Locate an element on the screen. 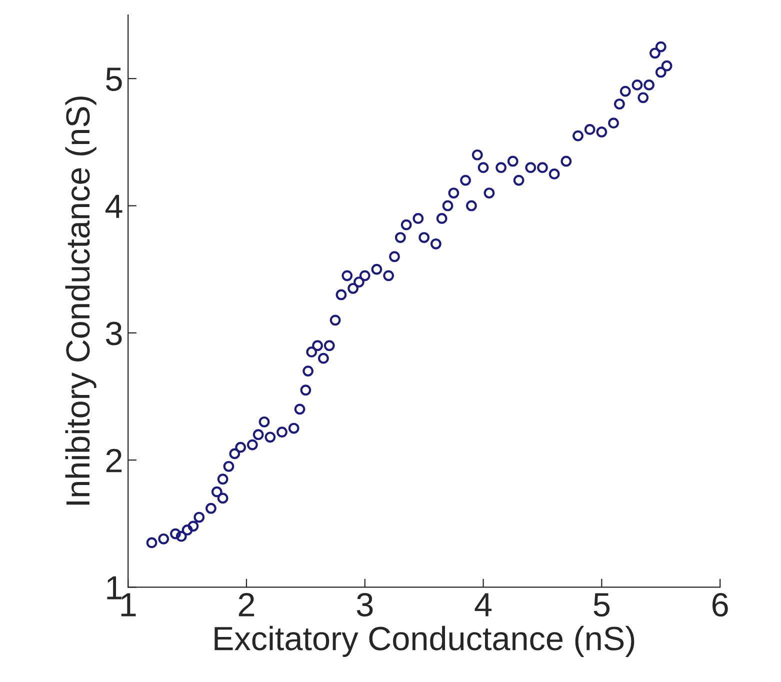 This screenshot has height=682, width=781. x-tick-label: 2 is located at coordinates (246, 604).